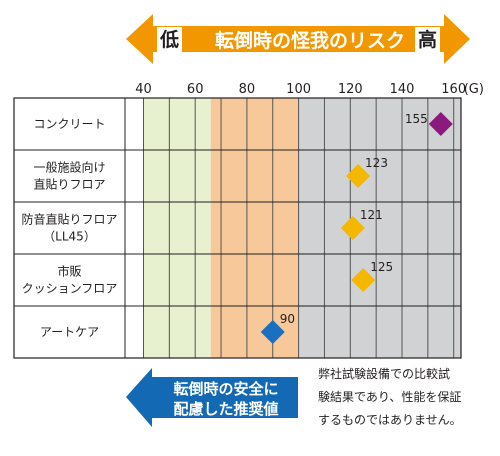  What do you see at coordinates (69, 219) in the screenshot?
I see `category-label: 防音直貼りフロア` at bounding box center [69, 219].